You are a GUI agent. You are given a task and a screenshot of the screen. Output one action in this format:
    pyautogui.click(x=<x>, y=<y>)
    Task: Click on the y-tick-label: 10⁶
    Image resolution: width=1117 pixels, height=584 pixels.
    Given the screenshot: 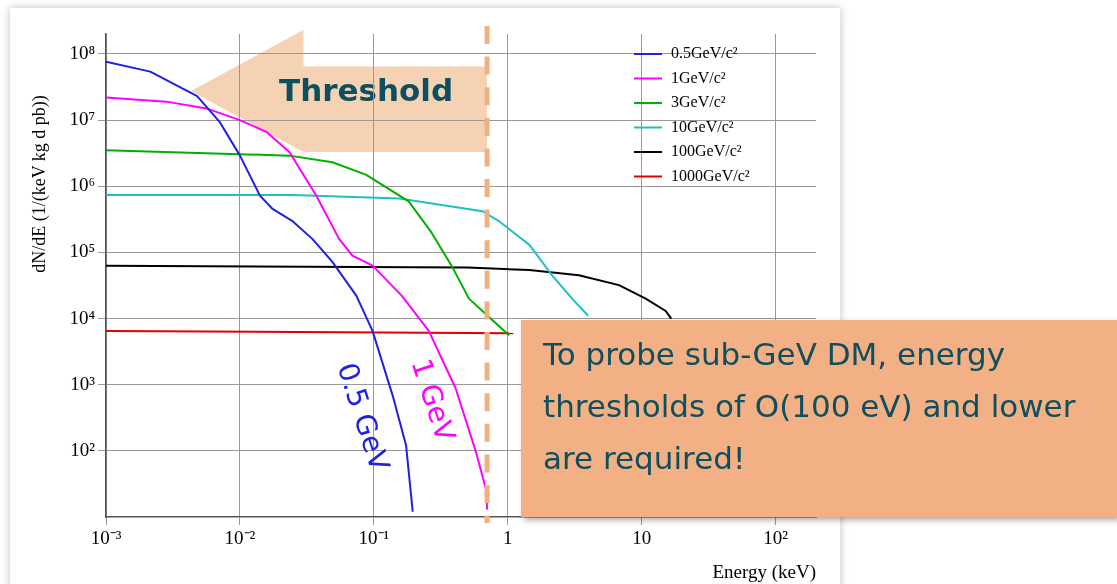 What is the action you would take?
    pyautogui.click(x=82, y=185)
    